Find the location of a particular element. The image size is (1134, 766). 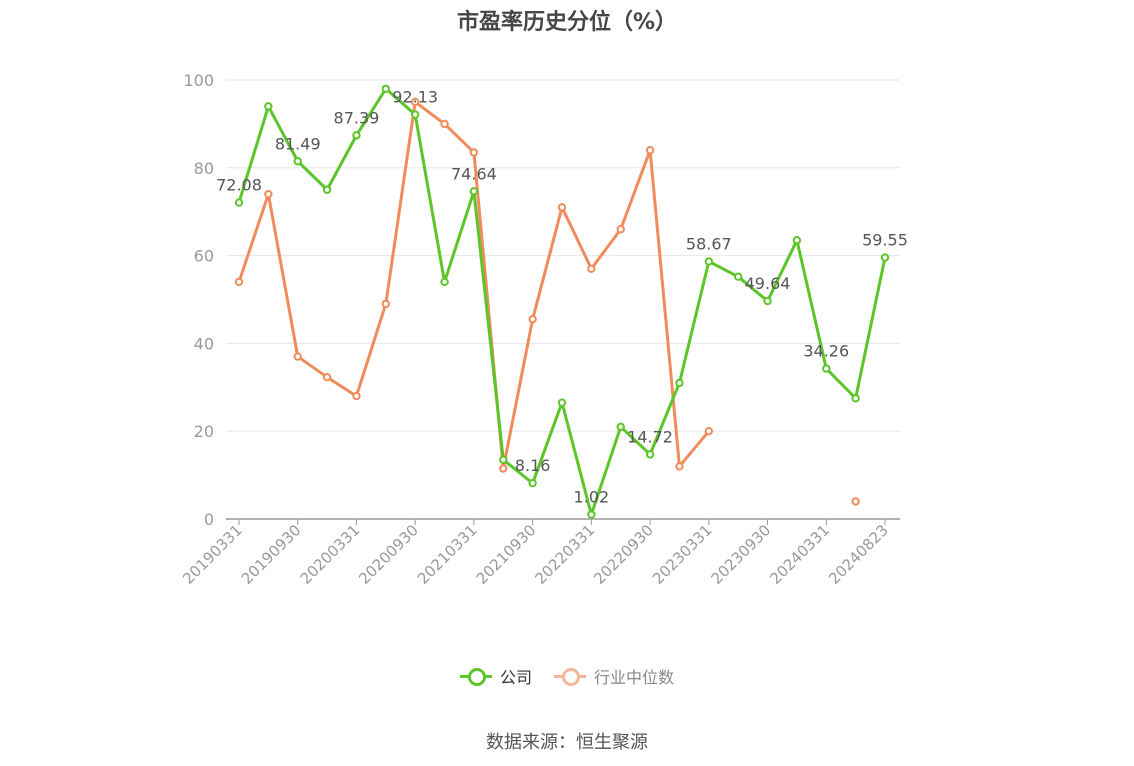

y-tick-label: 0 is located at coordinates (209, 519).